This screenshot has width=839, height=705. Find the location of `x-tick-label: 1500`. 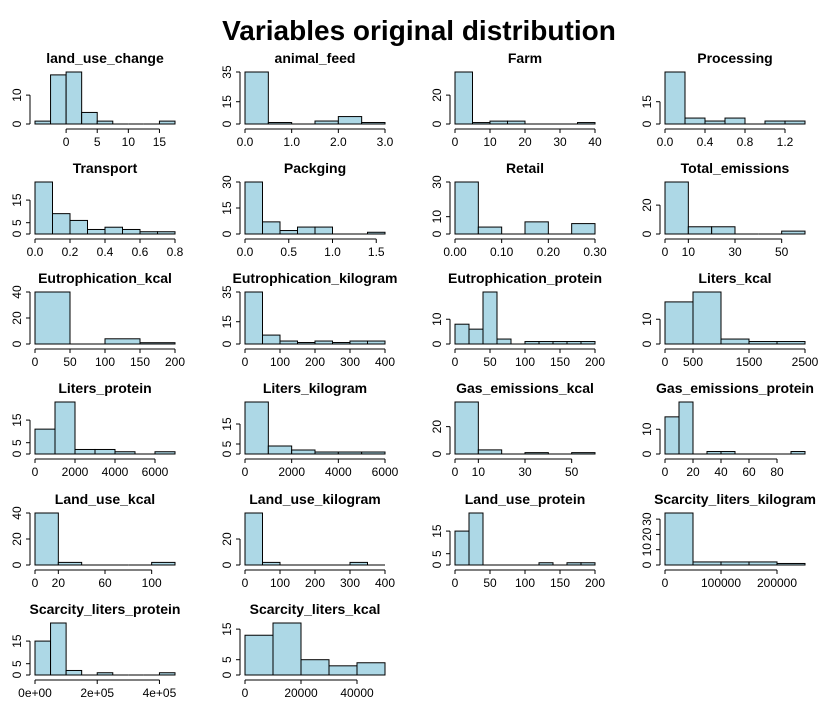

x-tick-label: 1500 is located at coordinates (749, 362).